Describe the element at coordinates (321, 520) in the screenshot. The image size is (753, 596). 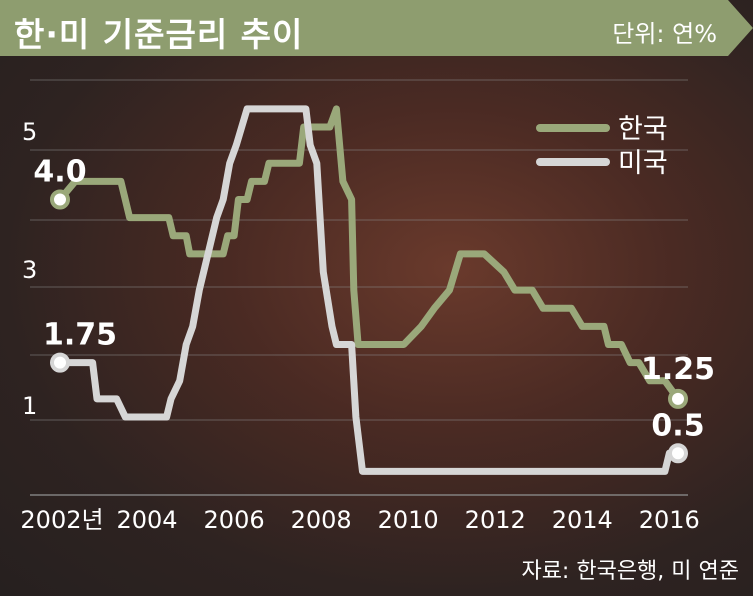
I see `x-tick-label: 2008` at that location.